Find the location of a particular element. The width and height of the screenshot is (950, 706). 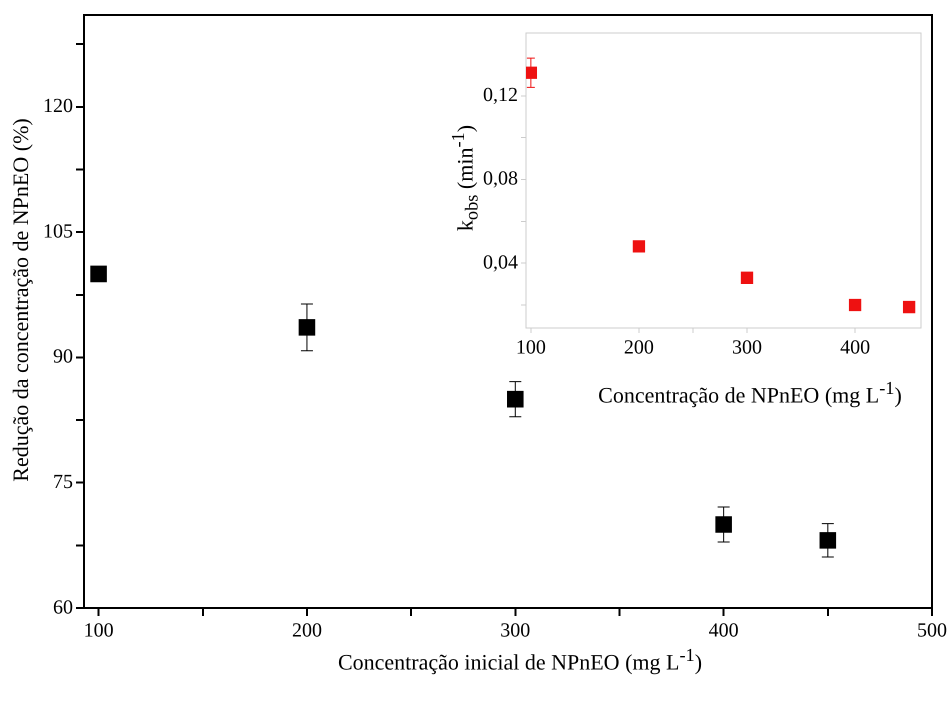

x-tick-label: 500 is located at coordinates (932, 630).